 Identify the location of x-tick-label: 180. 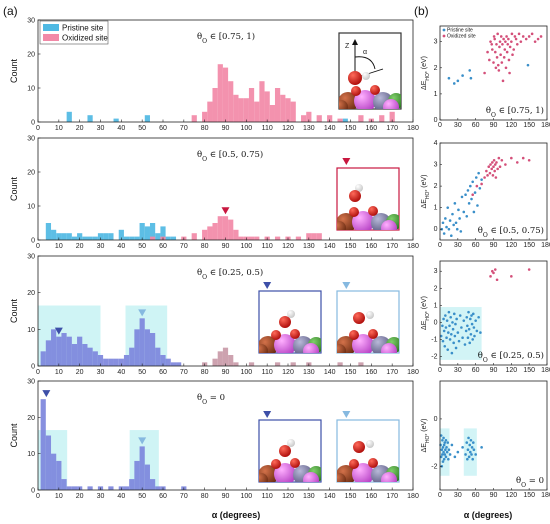
(545, 495).